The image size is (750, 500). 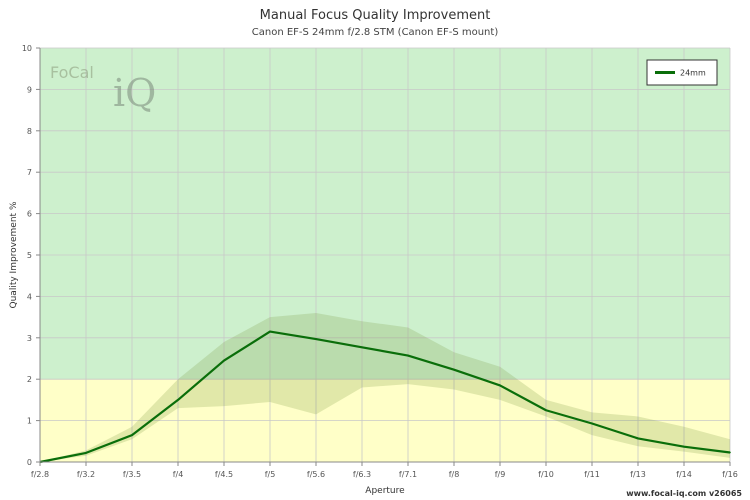 What do you see at coordinates (224, 474) in the screenshot?
I see `x-tick-label-4: f/4.5` at bounding box center [224, 474].